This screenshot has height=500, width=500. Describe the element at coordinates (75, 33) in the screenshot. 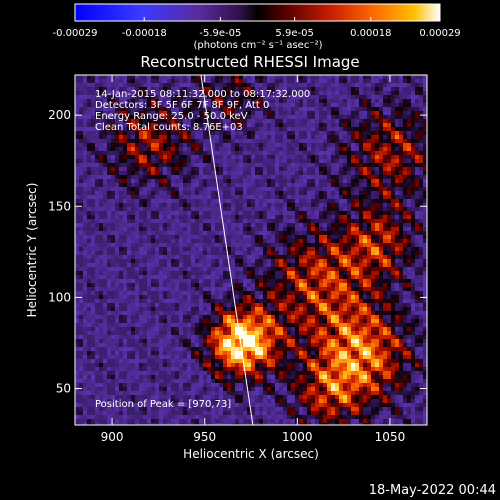

I see `colorbar-tick-label: -0.00029` at that location.